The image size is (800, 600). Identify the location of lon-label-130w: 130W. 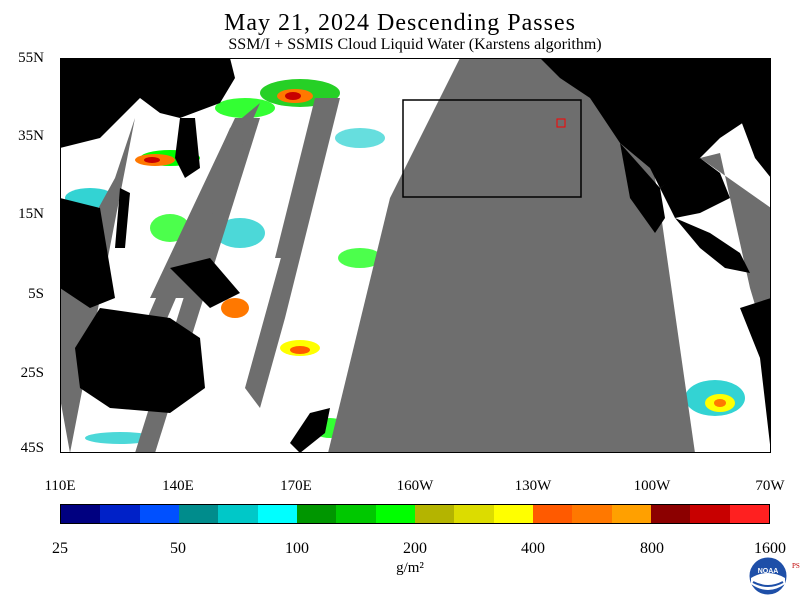
(533, 486).